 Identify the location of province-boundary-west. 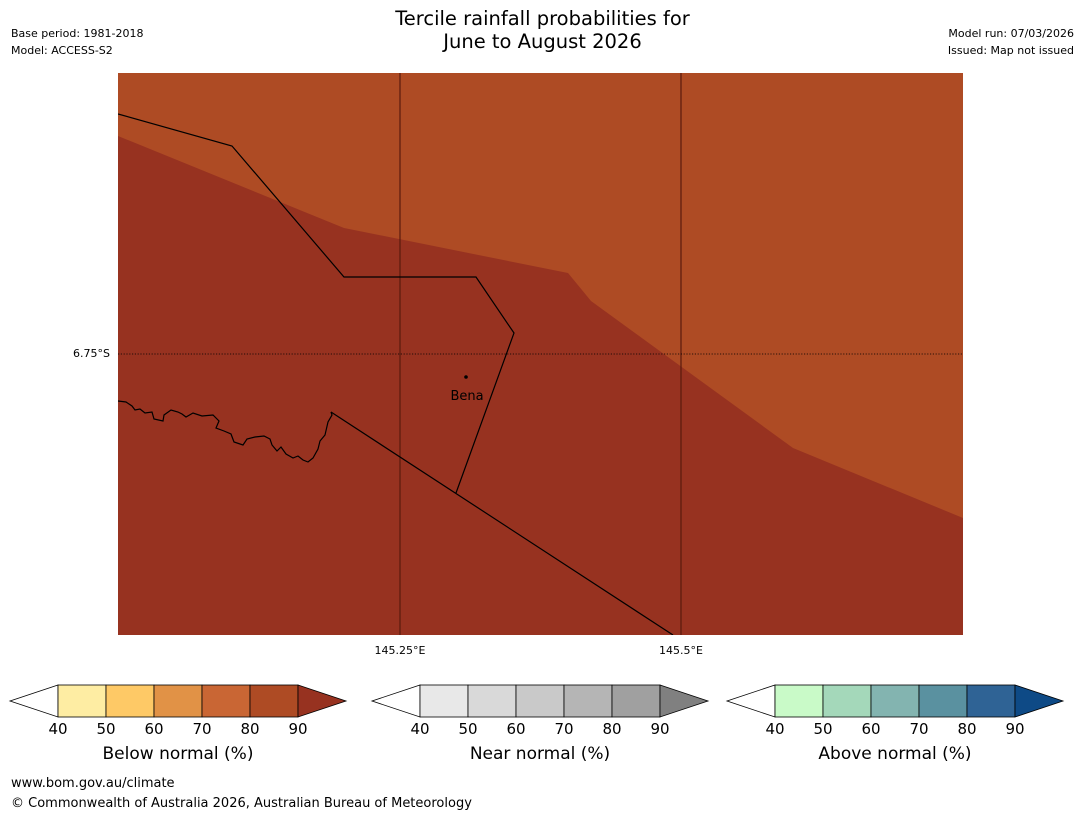
(225, 431).